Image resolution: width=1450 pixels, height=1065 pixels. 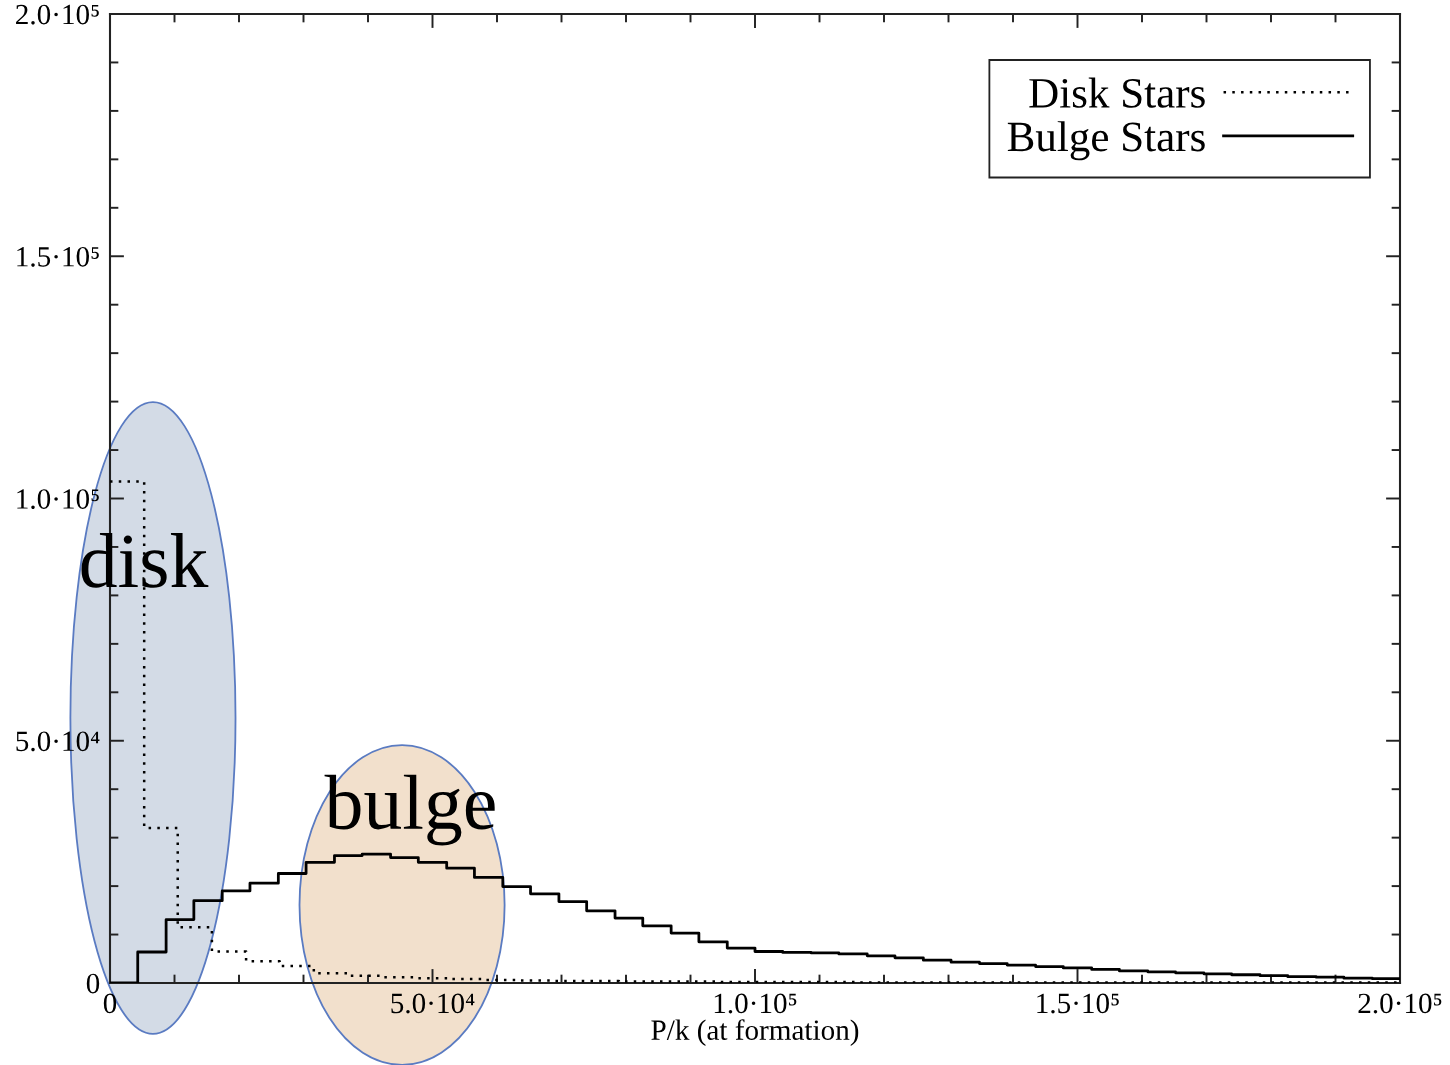 What do you see at coordinates (1078, 1003) in the screenshot?
I see `x-tick-label: 1.5·10⁵` at bounding box center [1078, 1003].